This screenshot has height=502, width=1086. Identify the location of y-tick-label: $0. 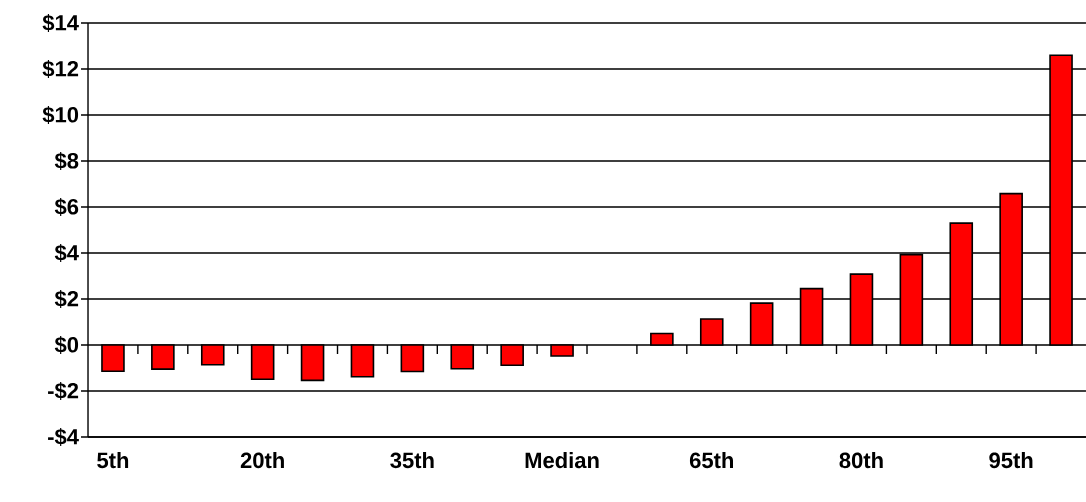
(66, 345).